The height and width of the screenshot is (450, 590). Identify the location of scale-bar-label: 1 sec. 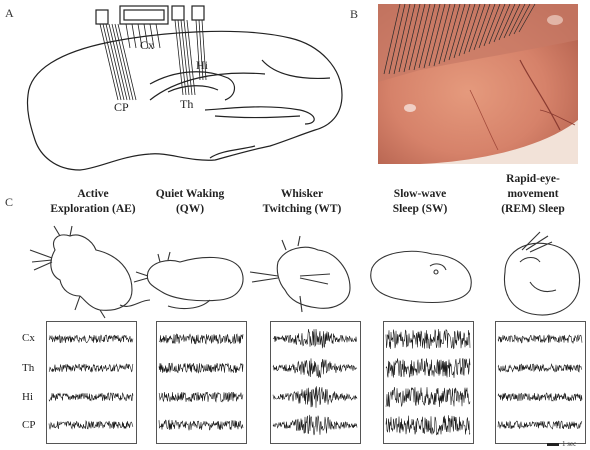
(569, 444).